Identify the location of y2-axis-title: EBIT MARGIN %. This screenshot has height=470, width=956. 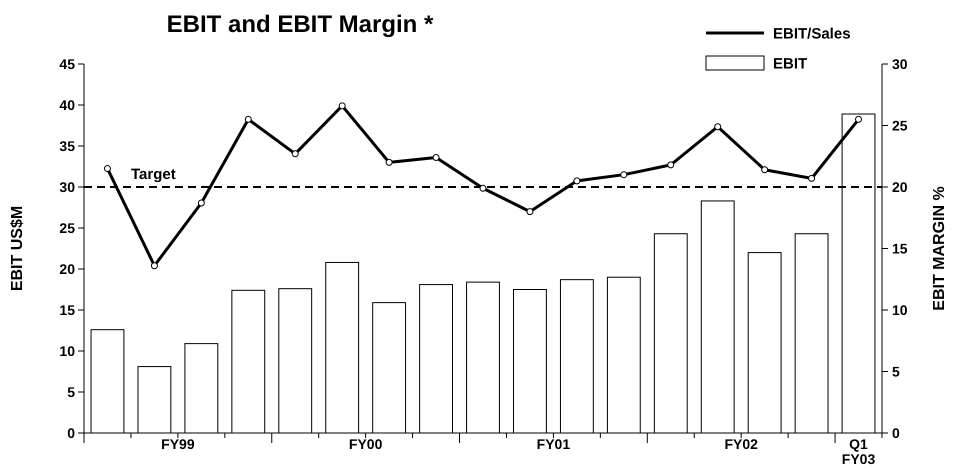
(939, 248).